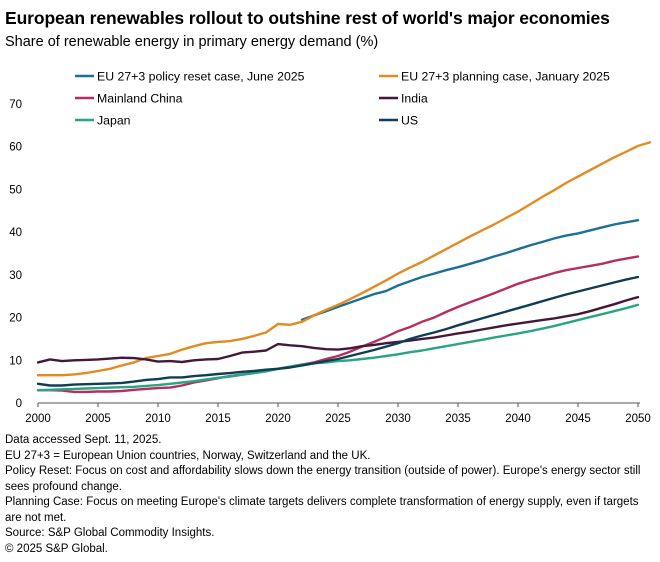 Image resolution: width=660 pixels, height=562 pixels. I want to click on series-line-eu-27-3-policy-reset-case-june-2025, so click(470, 269).